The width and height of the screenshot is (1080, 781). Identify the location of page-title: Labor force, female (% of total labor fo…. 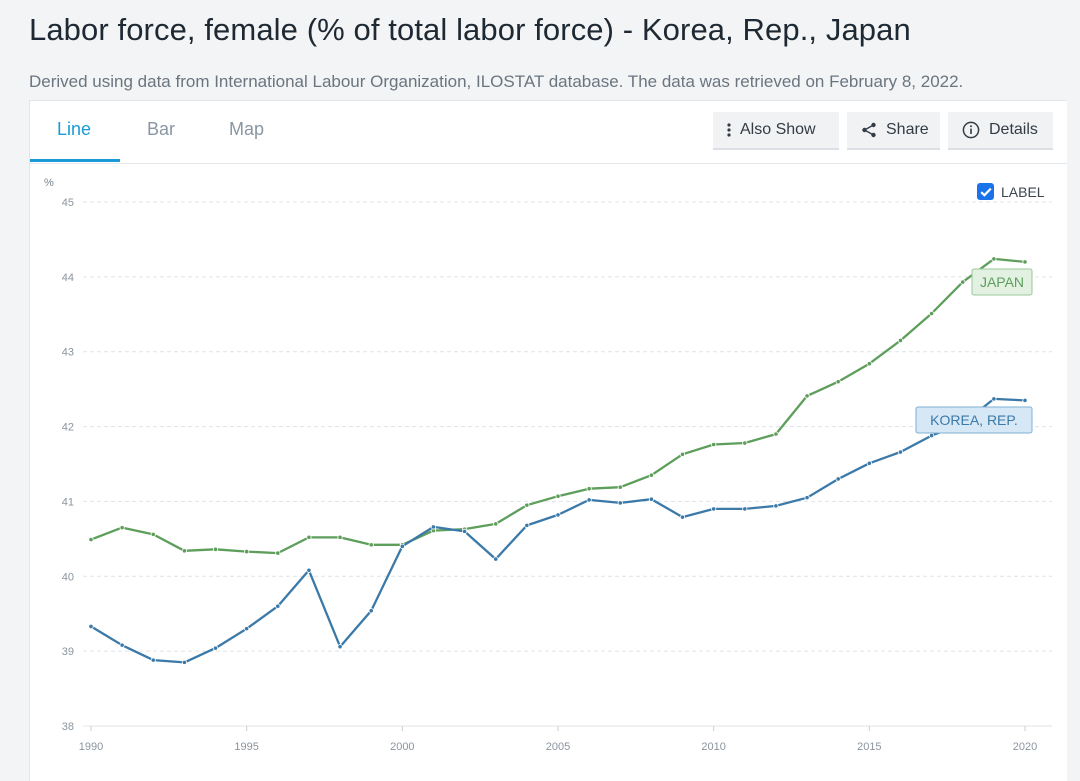
(470, 29).